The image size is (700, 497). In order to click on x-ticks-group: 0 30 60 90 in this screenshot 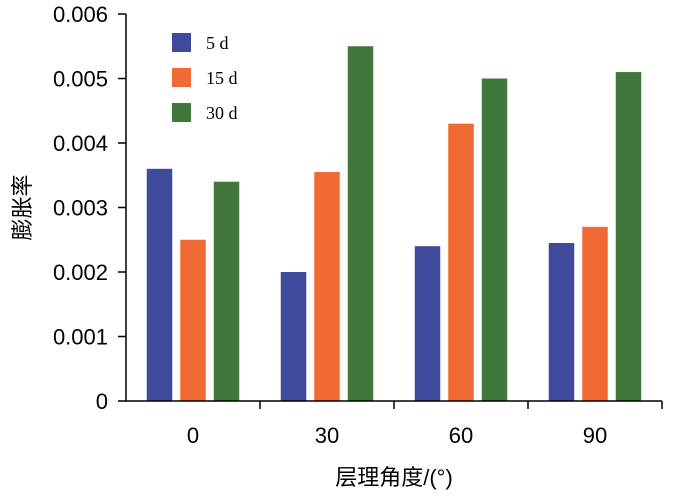, I will do `click(425, 424)`.